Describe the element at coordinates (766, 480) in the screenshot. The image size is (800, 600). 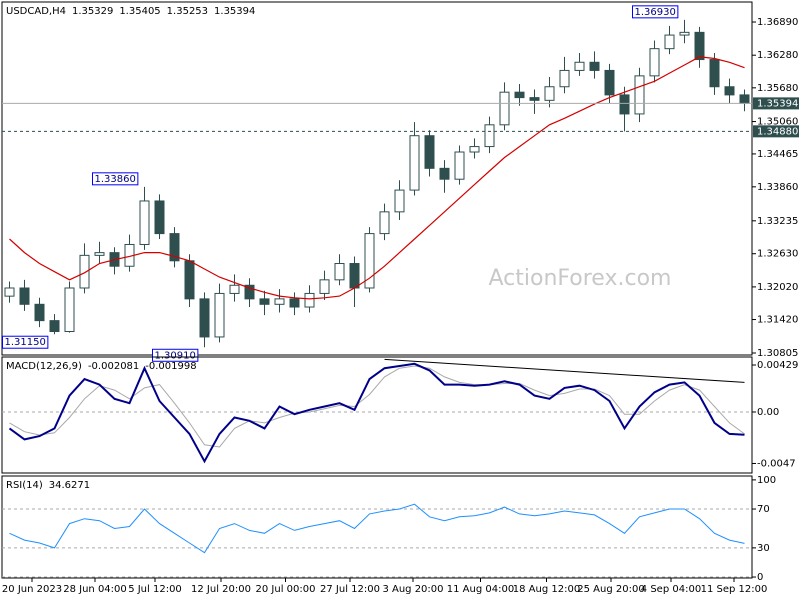
I see `y-tick-label: 100` at that location.